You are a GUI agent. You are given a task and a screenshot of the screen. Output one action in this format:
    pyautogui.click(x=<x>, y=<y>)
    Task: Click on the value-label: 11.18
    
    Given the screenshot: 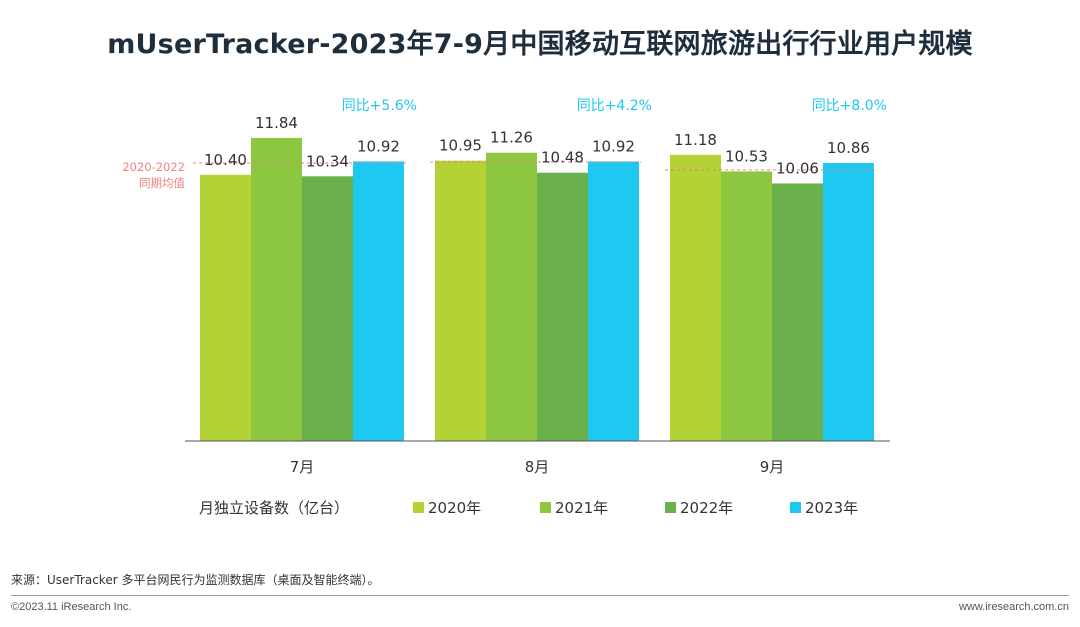 What is the action you would take?
    pyautogui.click(x=695, y=140)
    